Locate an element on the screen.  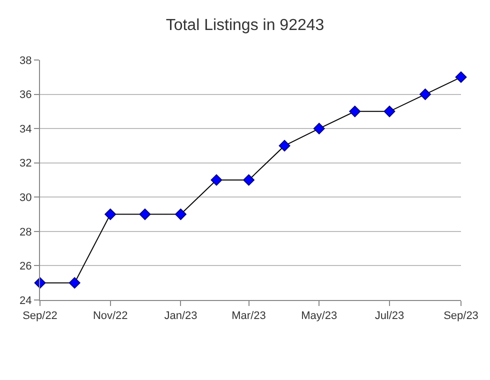
x-tick-label: Jul/23 is located at coordinates (389, 316).